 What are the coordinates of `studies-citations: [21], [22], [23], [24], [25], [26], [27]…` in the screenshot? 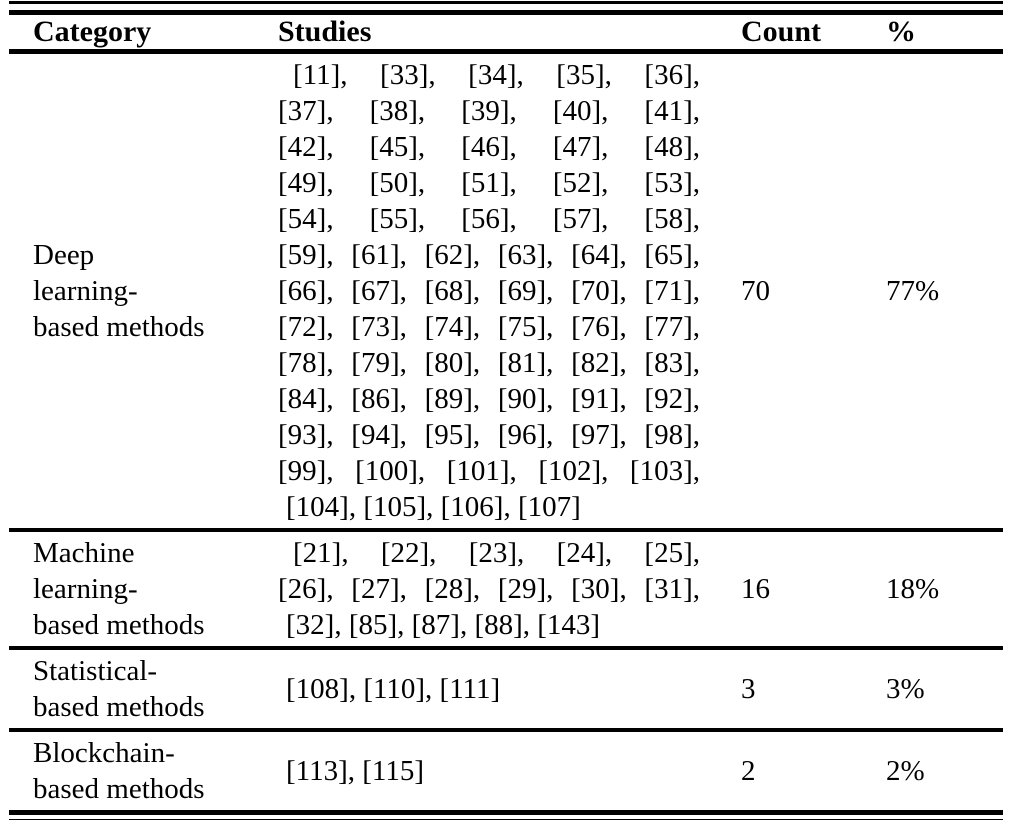 It's located at (489, 571).